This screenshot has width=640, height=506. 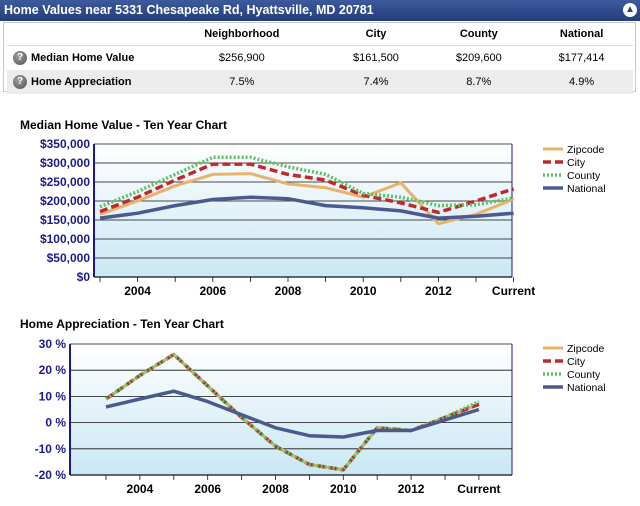 I want to click on column-header-county: County, so click(x=479, y=34).